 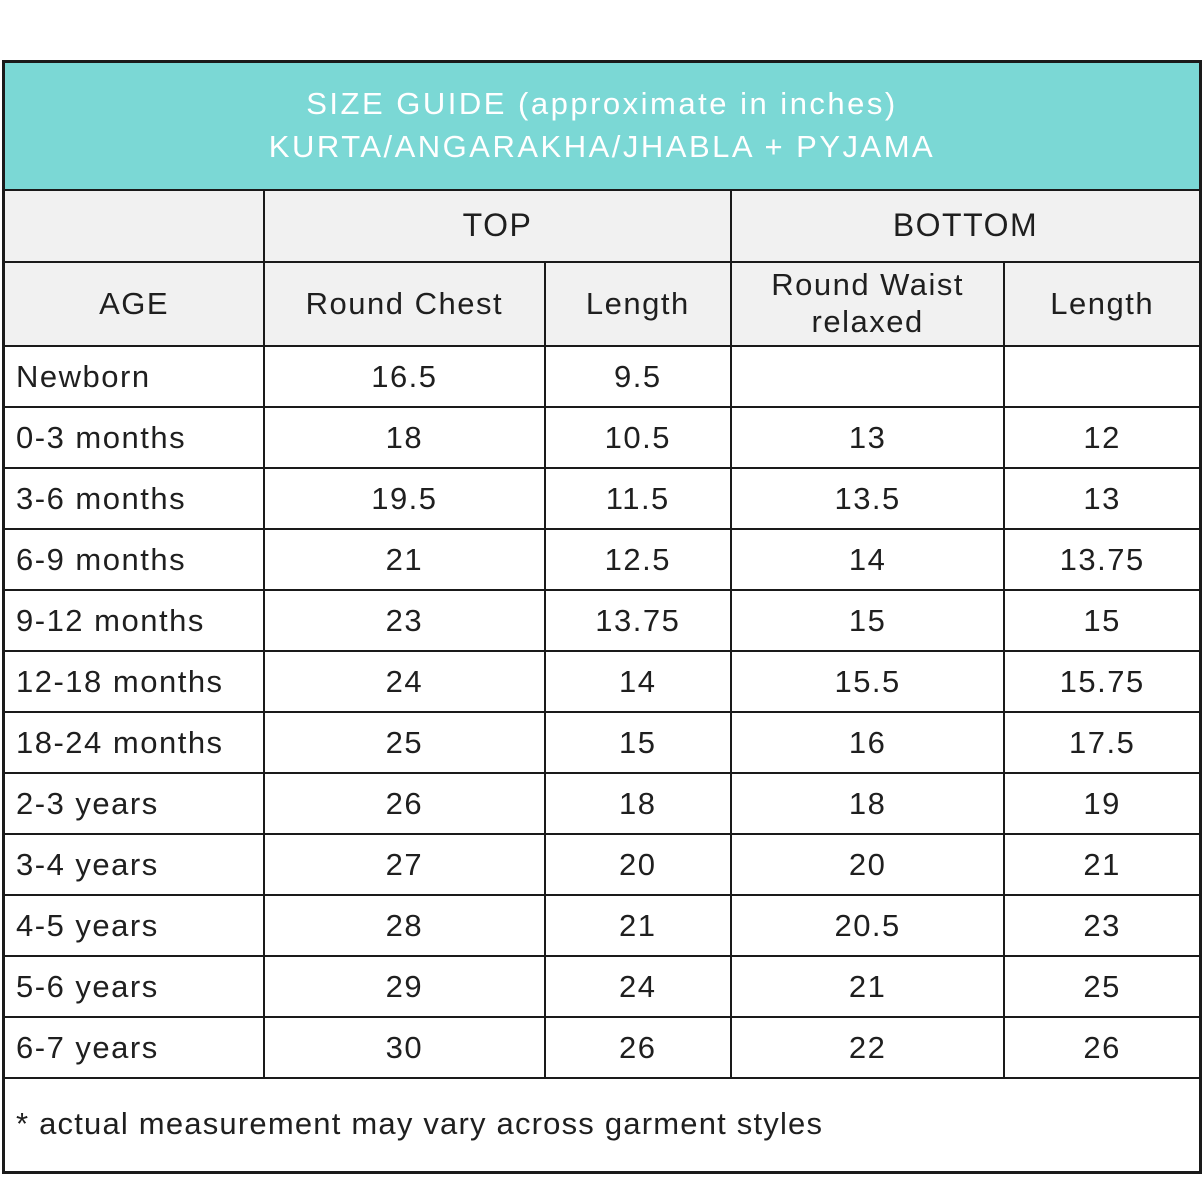 I want to click on age-cell: 9-12 months, so click(x=134, y=620).